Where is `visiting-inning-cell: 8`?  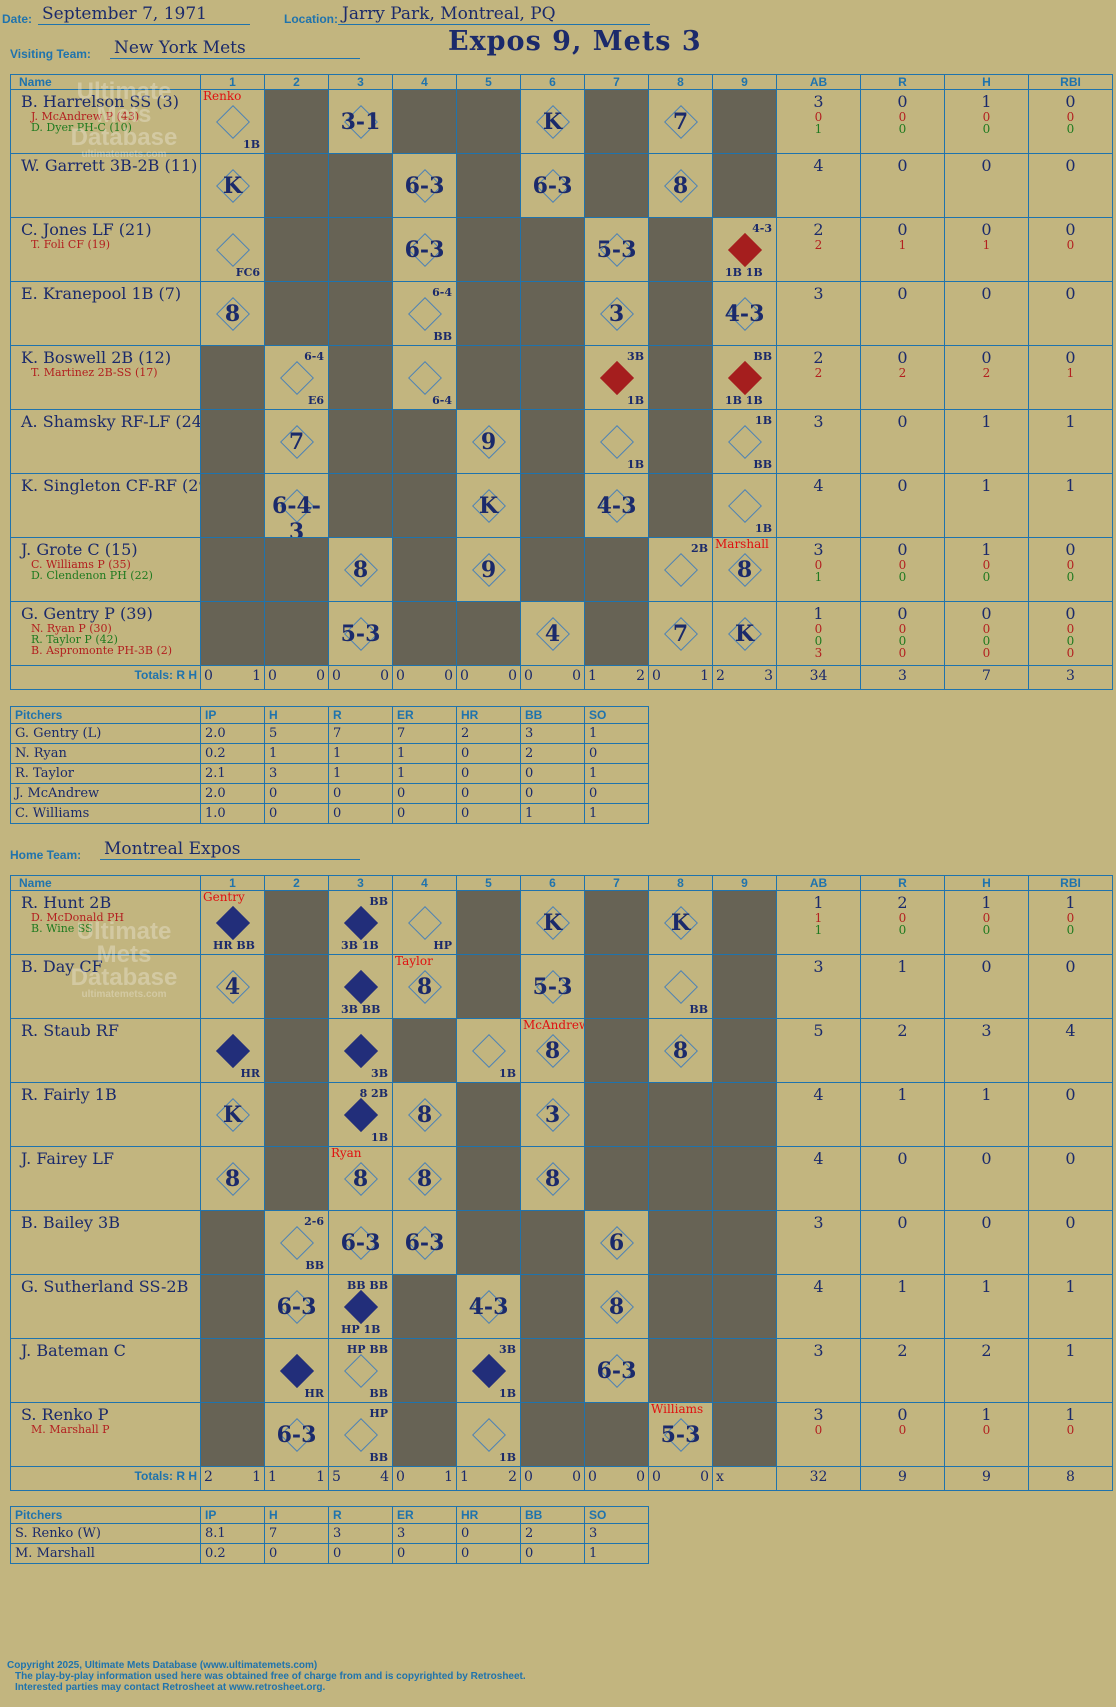
visiting-inning-cell: 8 is located at coordinates (232, 313).